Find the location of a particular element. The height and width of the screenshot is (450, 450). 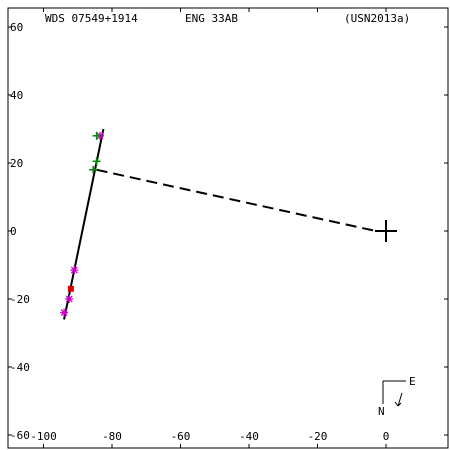

compass-east-label: E is located at coordinates (412, 381).